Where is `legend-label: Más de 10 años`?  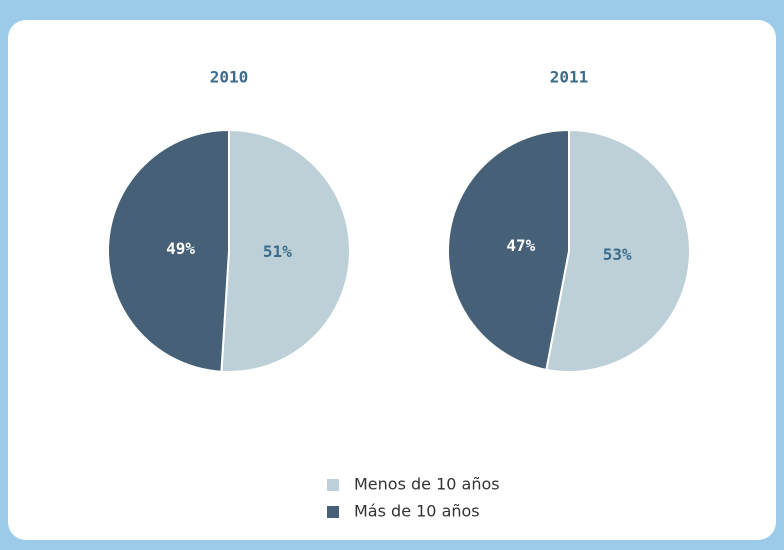
legend-label: Más de 10 años is located at coordinates (417, 511).